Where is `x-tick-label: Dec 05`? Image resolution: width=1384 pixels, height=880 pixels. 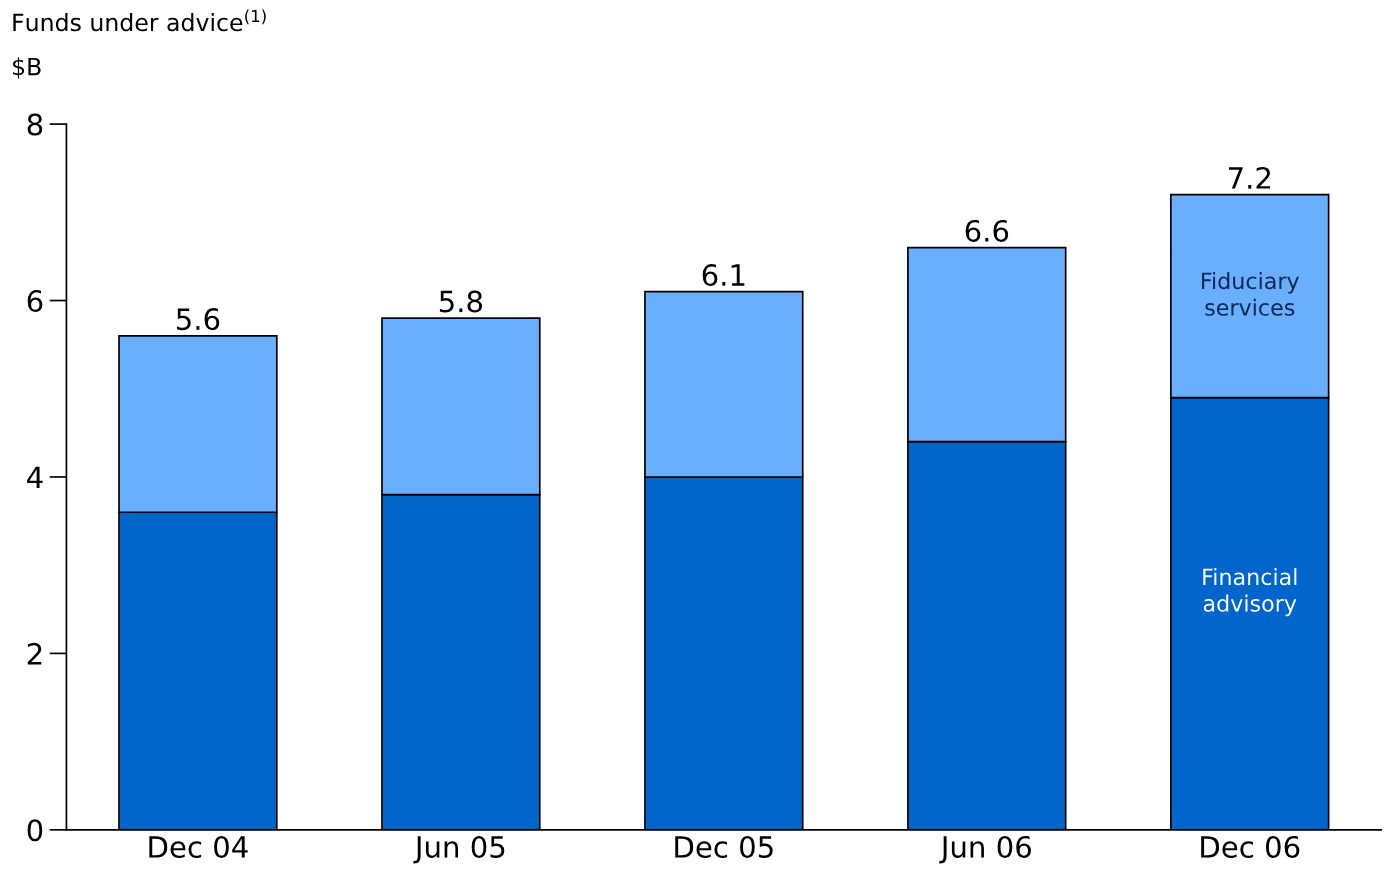
x-tick-label: Dec 05 is located at coordinates (724, 846).